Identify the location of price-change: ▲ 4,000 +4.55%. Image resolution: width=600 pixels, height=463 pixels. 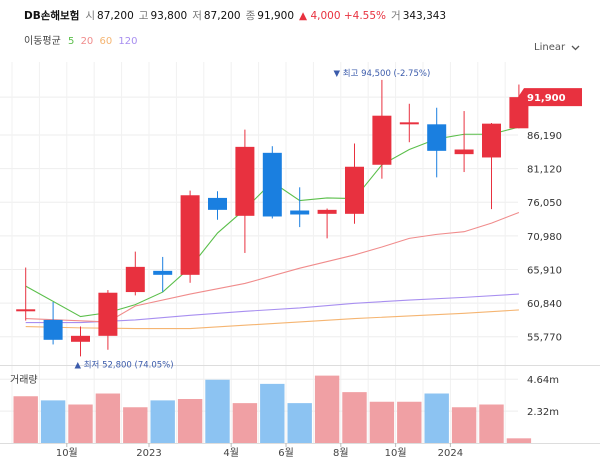
(343, 16).